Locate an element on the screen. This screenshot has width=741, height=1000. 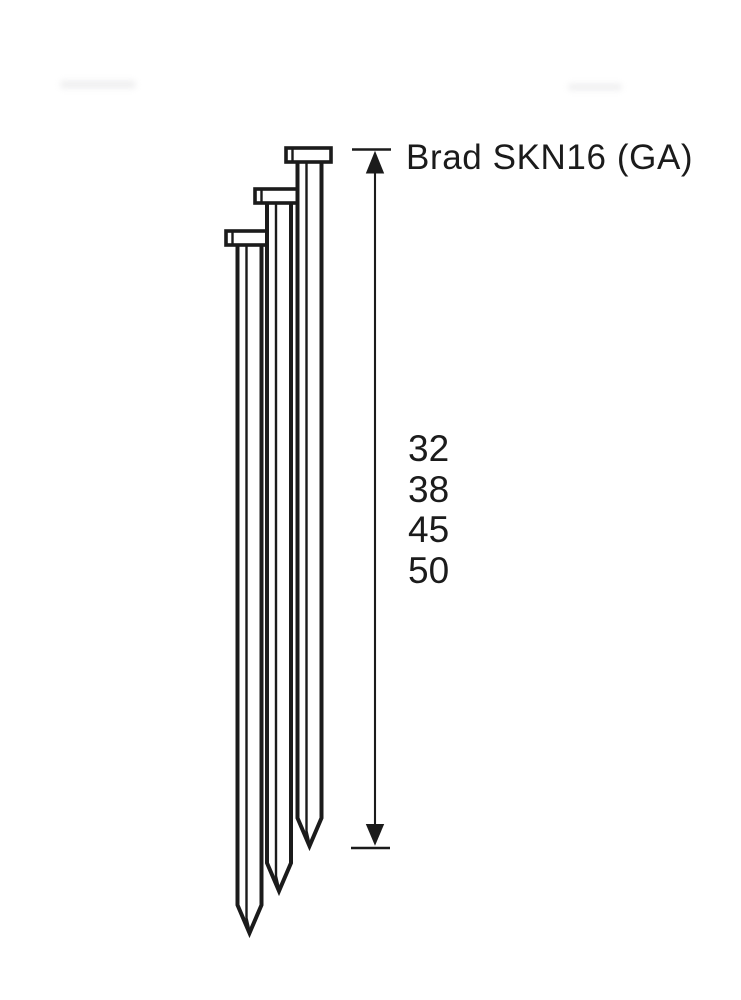
dimension-arrow-icon is located at coordinates (371, 499).